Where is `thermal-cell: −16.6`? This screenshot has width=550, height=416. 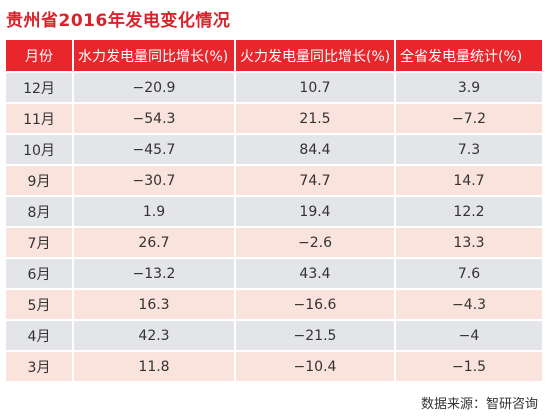
thermal-cell: −16.6 is located at coordinates (315, 304).